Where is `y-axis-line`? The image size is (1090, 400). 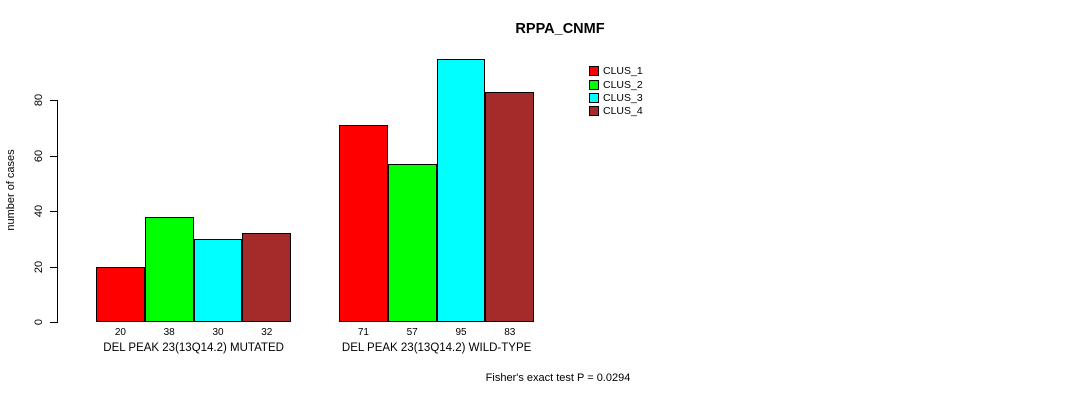 y-axis-line is located at coordinates (57, 211).